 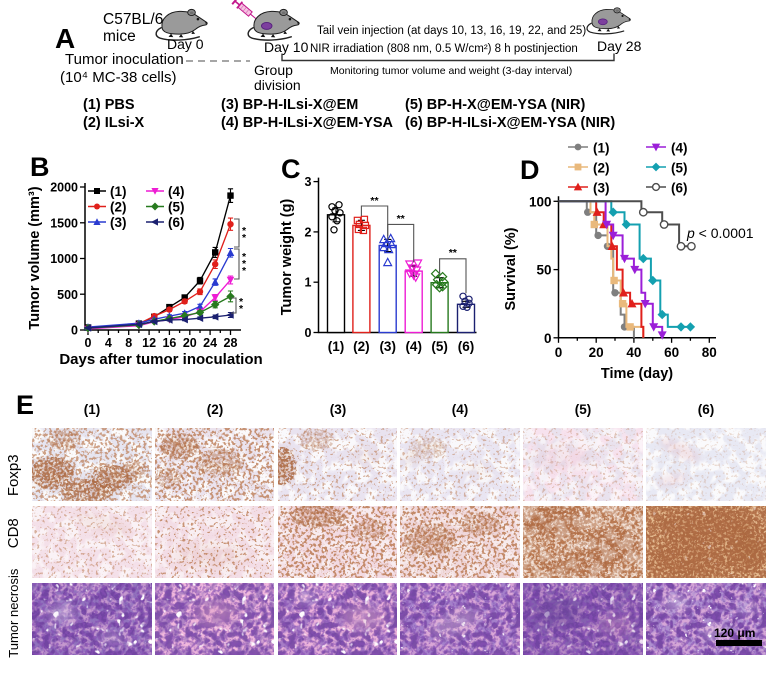 What do you see at coordinates (64, 188) in the screenshot?
I see `svg-text: 2000` at bounding box center [64, 188].